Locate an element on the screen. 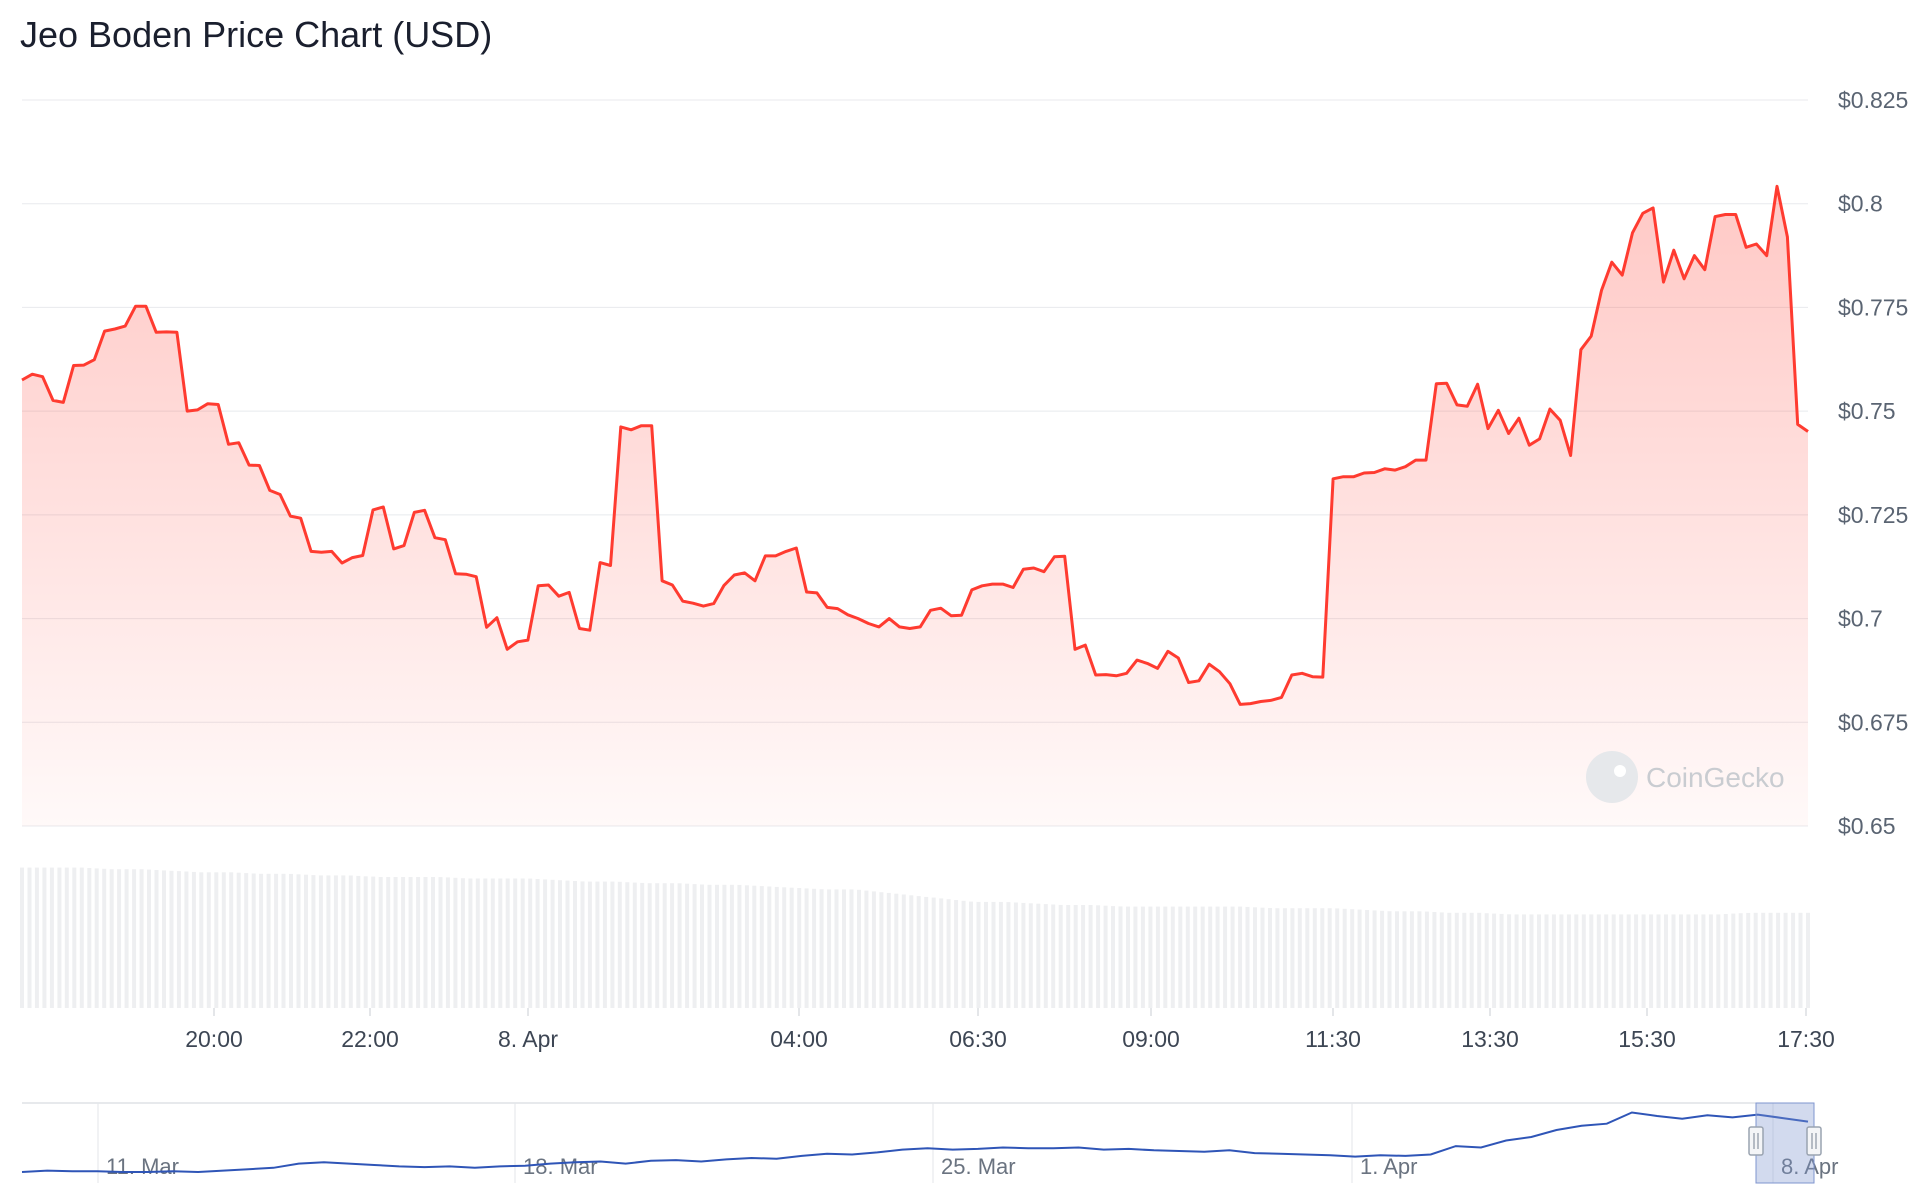 This screenshot has width=1922, height=1200. navigator-handle-right is located at coordinates (1814, 1141).